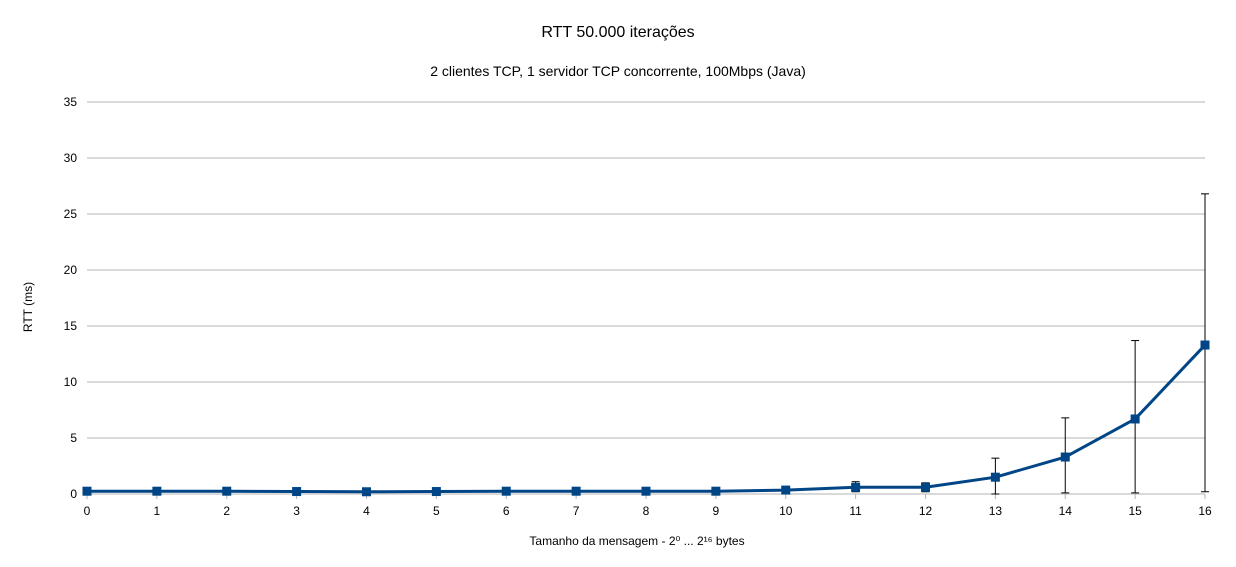 The width and height of the screenshot is (1236, 567). I want to click on y-axis-label: RTT (ms), so click(28, 307).